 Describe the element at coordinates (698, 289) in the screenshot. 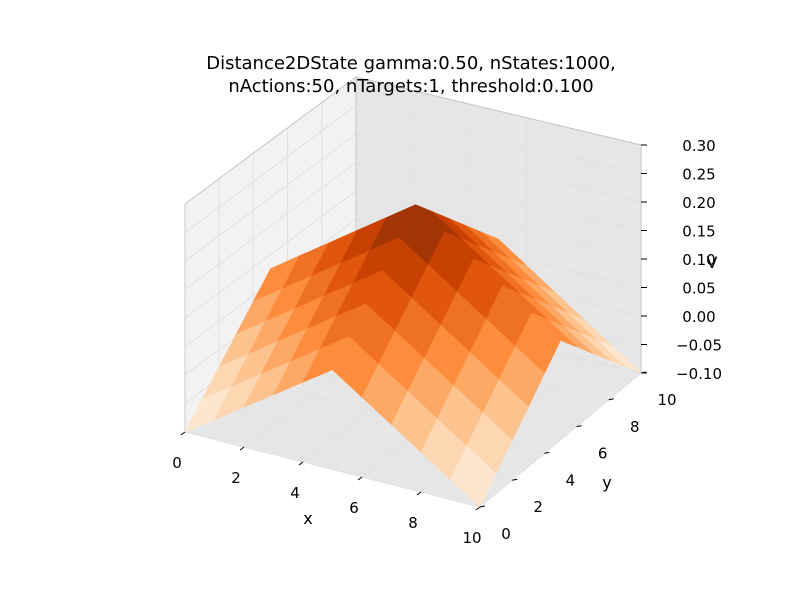

I see `z-tick-label: 0.05` at that location.